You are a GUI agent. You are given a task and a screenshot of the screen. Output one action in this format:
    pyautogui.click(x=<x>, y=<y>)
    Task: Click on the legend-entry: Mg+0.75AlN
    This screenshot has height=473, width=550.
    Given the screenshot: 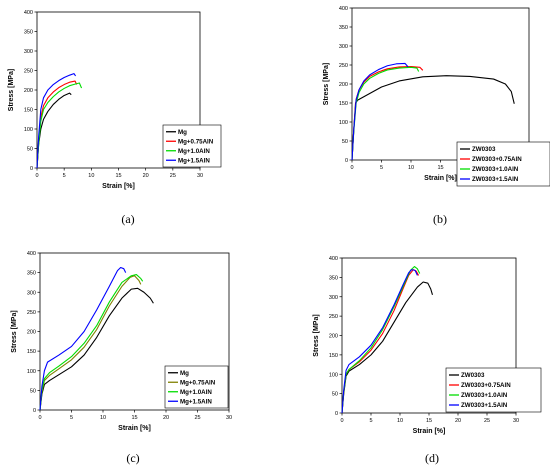 What is the action you would take?
    pyautogui.click(x=198, y=382)
    